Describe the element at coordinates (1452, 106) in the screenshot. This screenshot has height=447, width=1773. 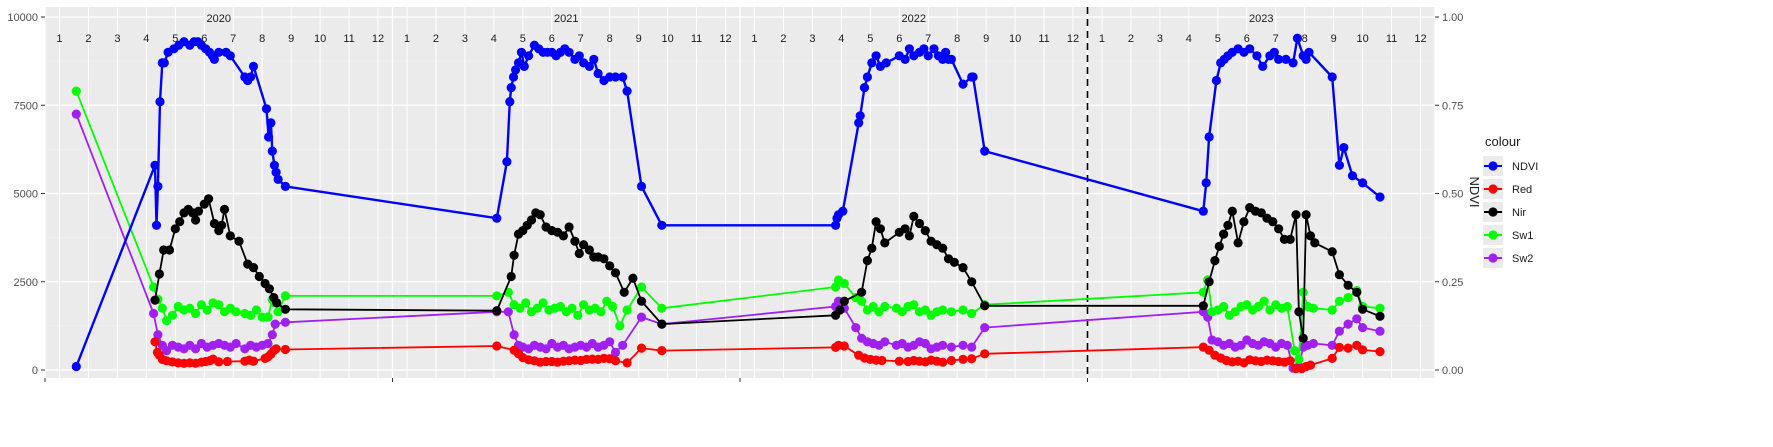
I see `right-axis-tick-label: 0.75` at that location.